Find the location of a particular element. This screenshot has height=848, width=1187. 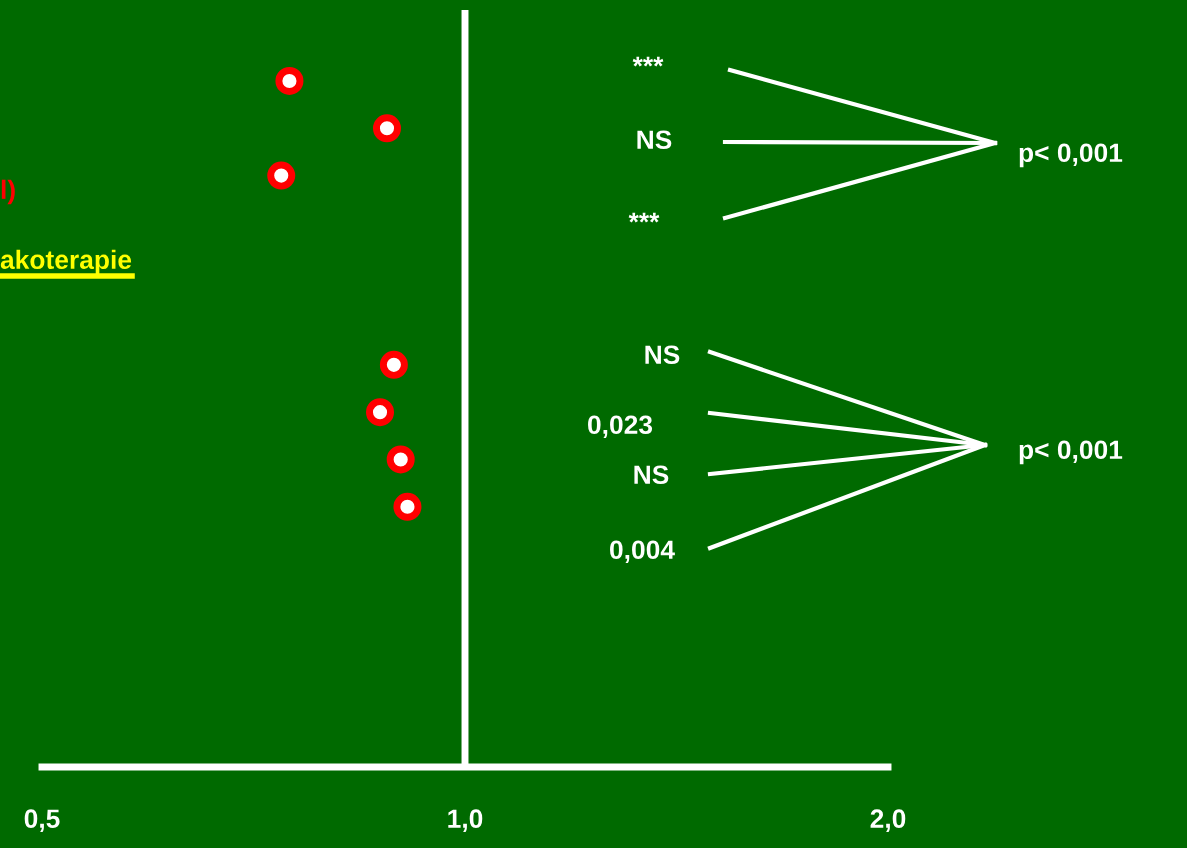

annotation: 0,004 is located at coordinates (642, 551).